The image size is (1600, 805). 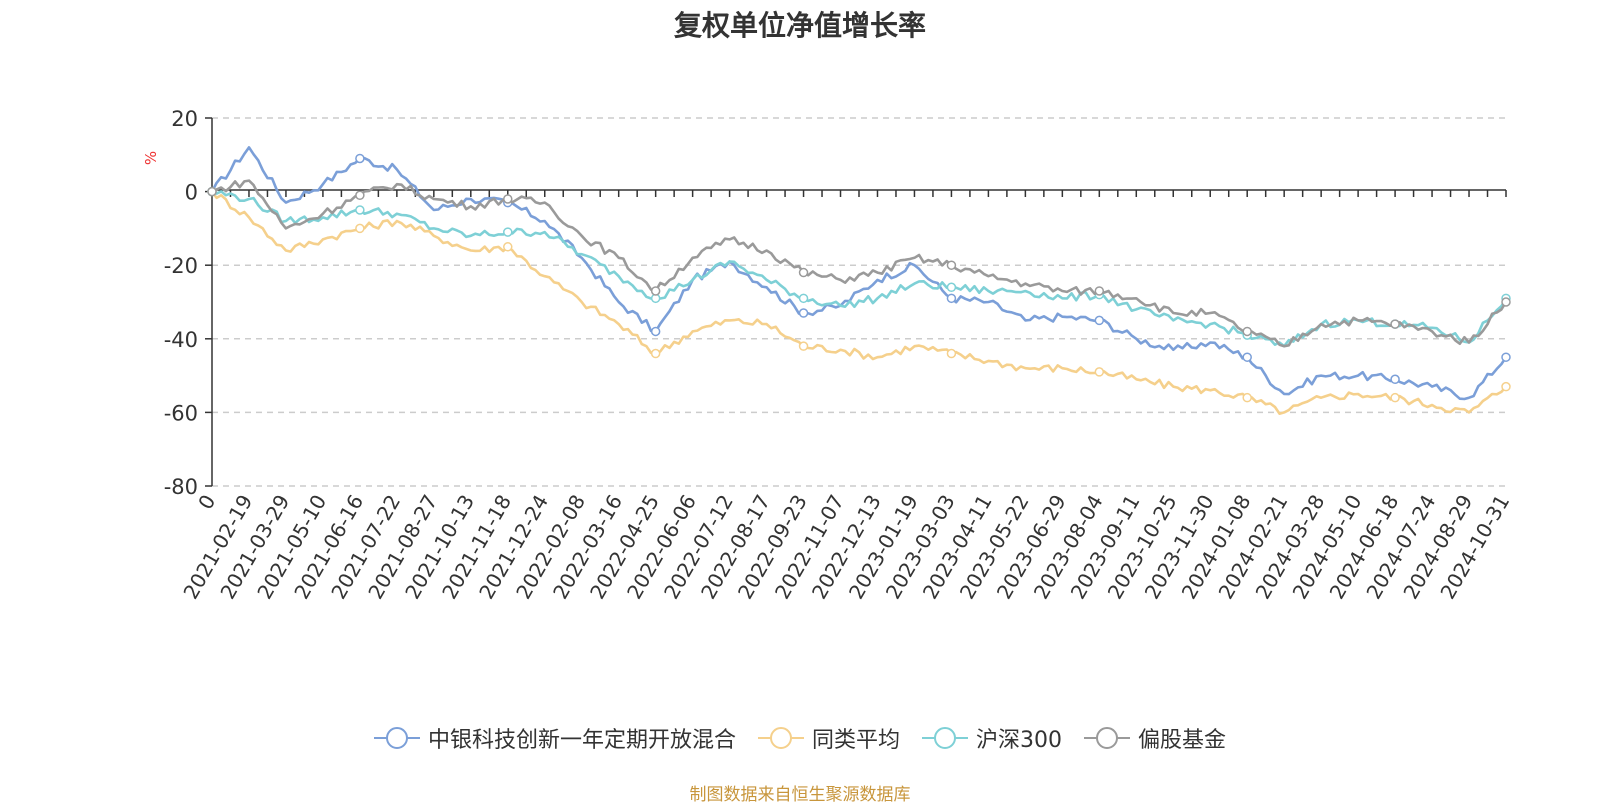 What do you see at coordinates (181, 413) in the screenshot?
I see `y-tick-label: -60` at bounding box center [181, 413].